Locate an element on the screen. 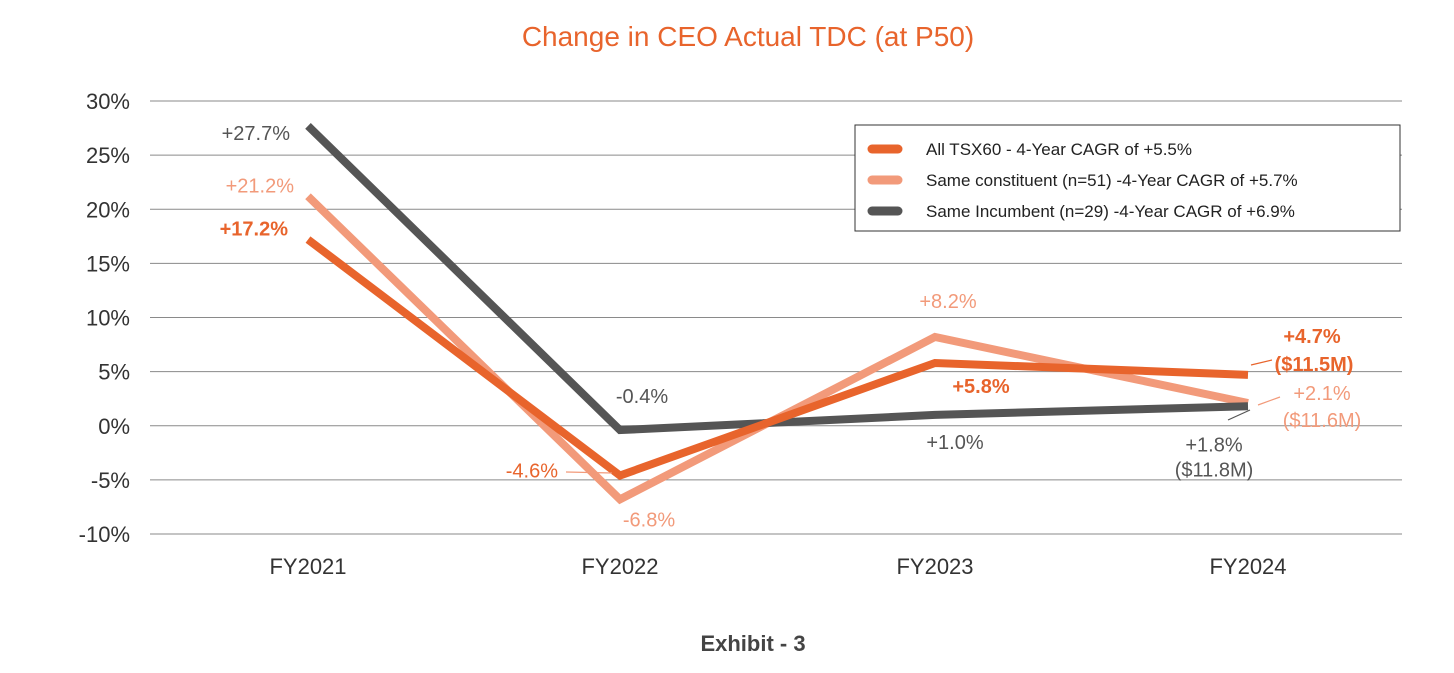  data-label: +8.2% is located at coordinates (947, 302).